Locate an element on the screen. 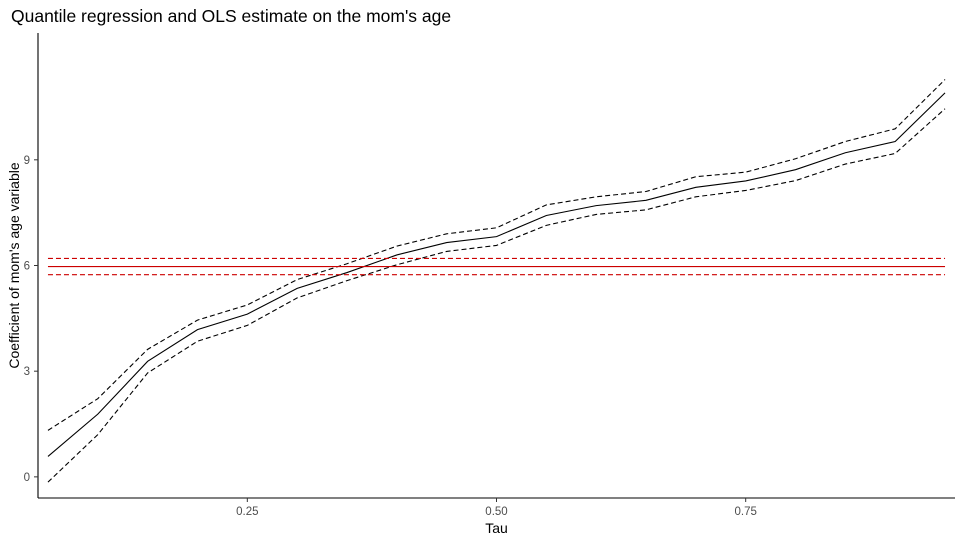 The width and height of the screenshot is (964, 544). y-axis-title: Coefficient of mom's age variable is located at coordinates (14, 265).